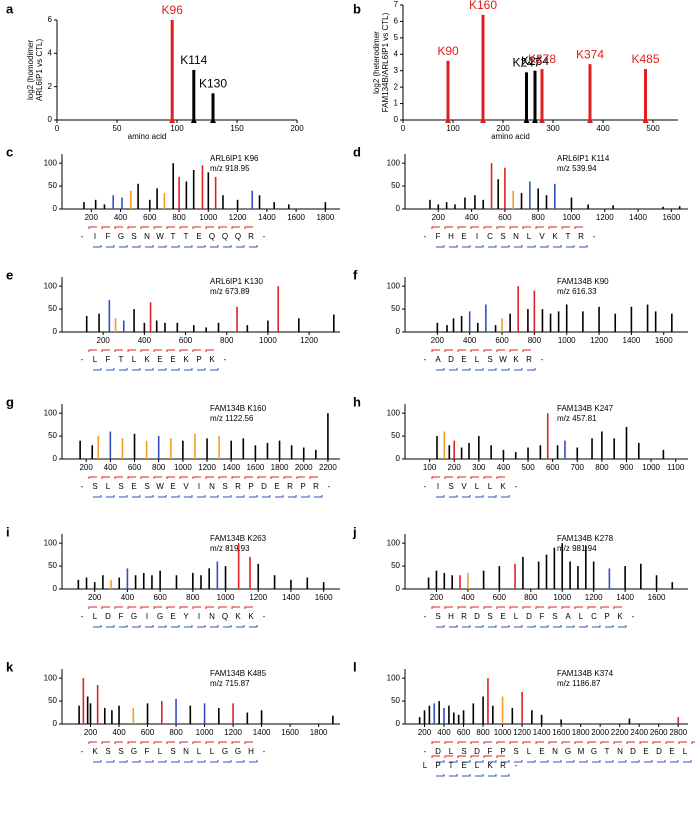 Image resolution: width=695 pixels, height=839 pixels. I want to click on stem-label: K278, so click(542, 59).